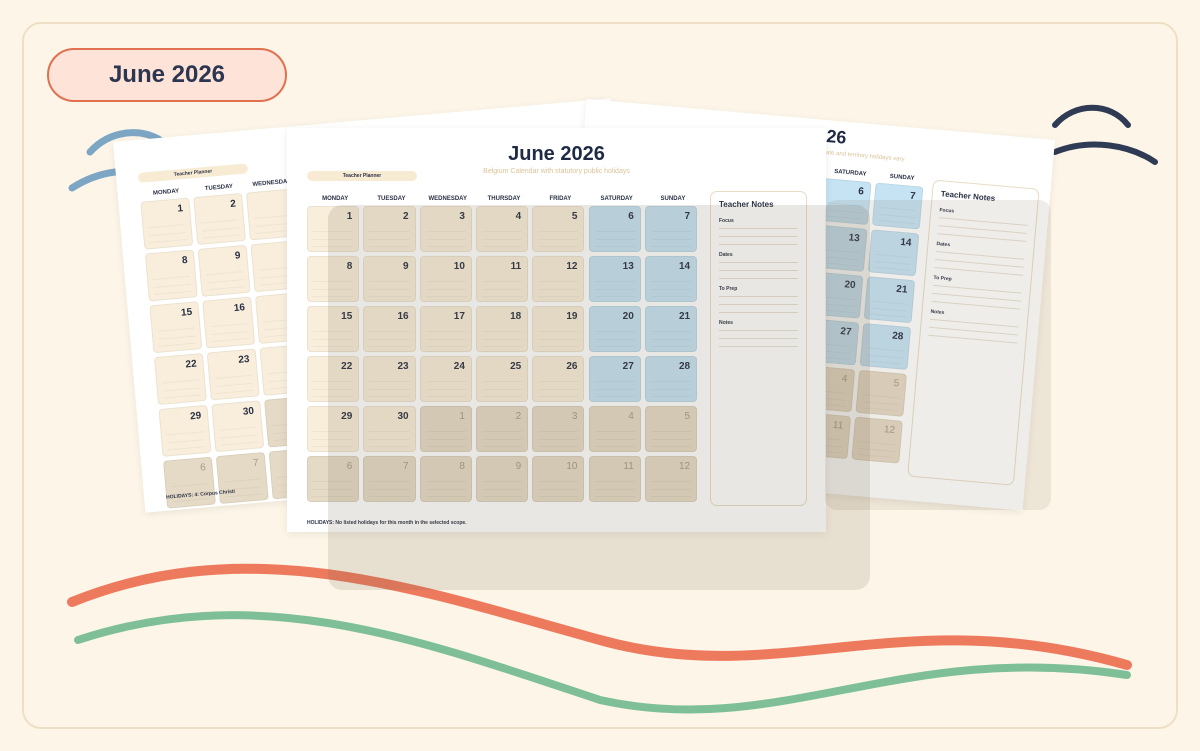 The image size is (1200, 751). Describe the element at coordinates (502, 479) in the screenshot. I see `day-cell: 9` at that location.